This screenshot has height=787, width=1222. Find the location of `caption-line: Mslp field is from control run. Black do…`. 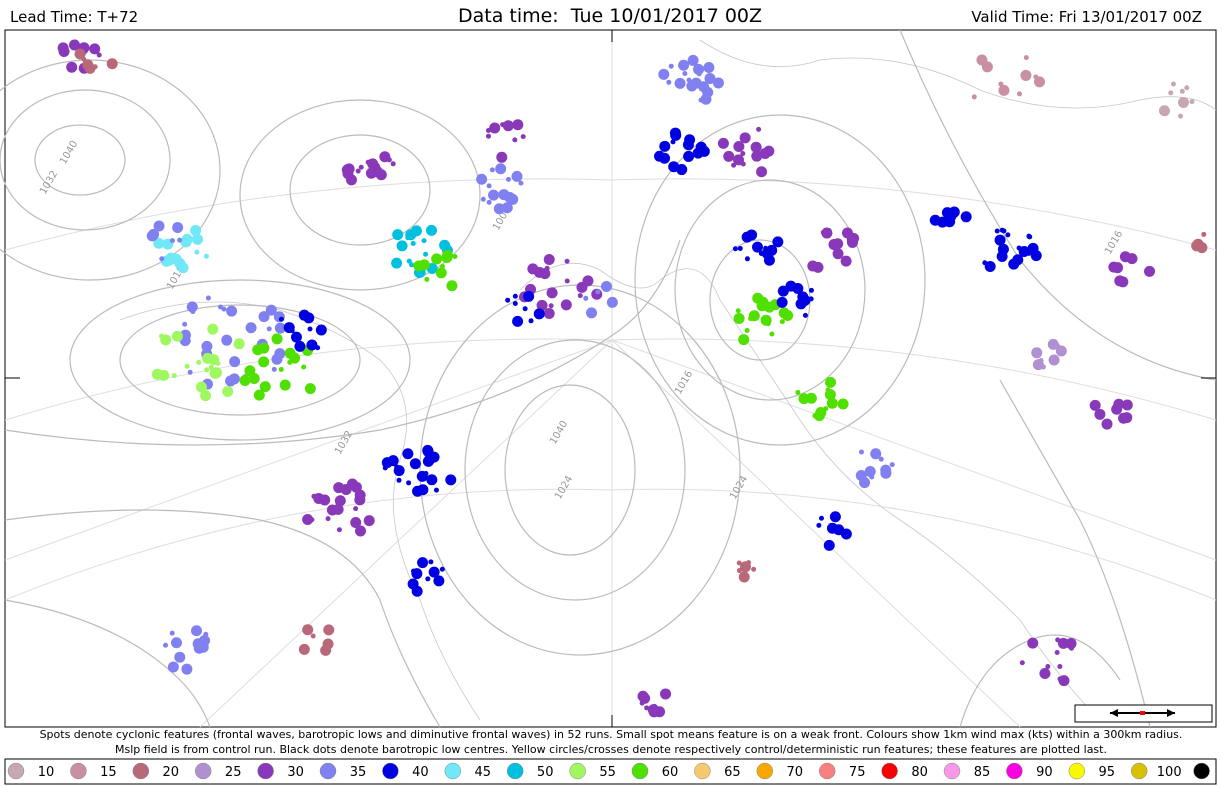

caption-line: Mslp field is from control run. Black do… is located at coordinates (611, 749).